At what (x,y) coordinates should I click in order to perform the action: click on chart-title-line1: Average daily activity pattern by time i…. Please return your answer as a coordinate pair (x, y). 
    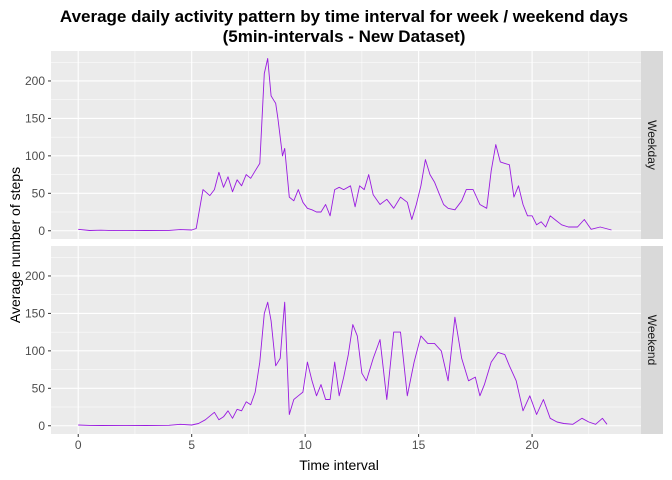
    Looking at the image, I should click on (344, 16).